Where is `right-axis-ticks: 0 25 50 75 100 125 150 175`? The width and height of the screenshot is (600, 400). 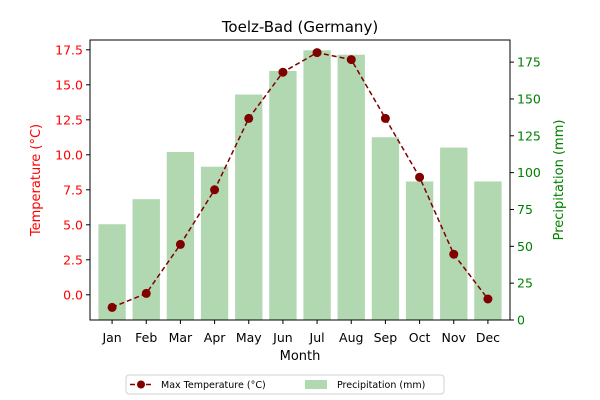 right-axis-ticks: 0 25 50 75 100 125 150 175 is located at coordinates (525, 191).